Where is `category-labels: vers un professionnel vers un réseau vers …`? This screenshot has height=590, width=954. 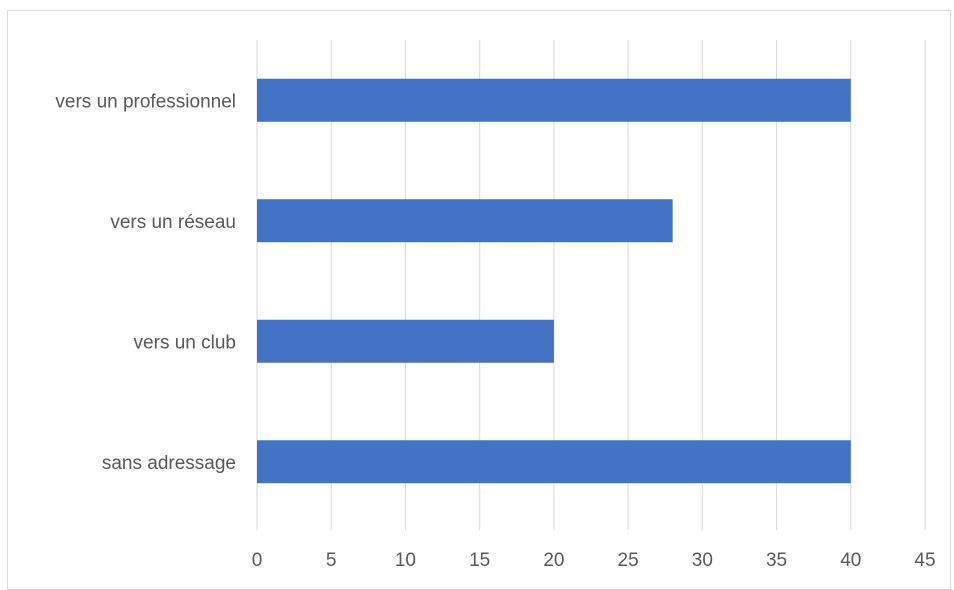 category-labels: vers un professionnel vers un réseau vers … is located at coordinates (145, 282).